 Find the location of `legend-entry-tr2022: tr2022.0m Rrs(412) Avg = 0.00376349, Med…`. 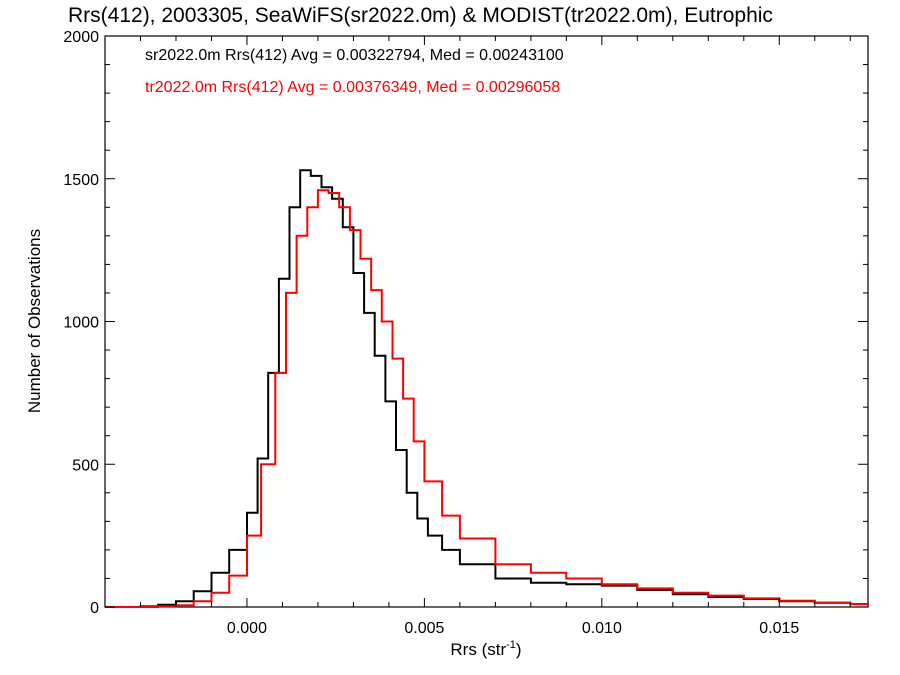

legend-entry-tr2022: tr2022.0m Rrs(412) Avg = 0.00376349, Med… is located at coordinates (352, 87).